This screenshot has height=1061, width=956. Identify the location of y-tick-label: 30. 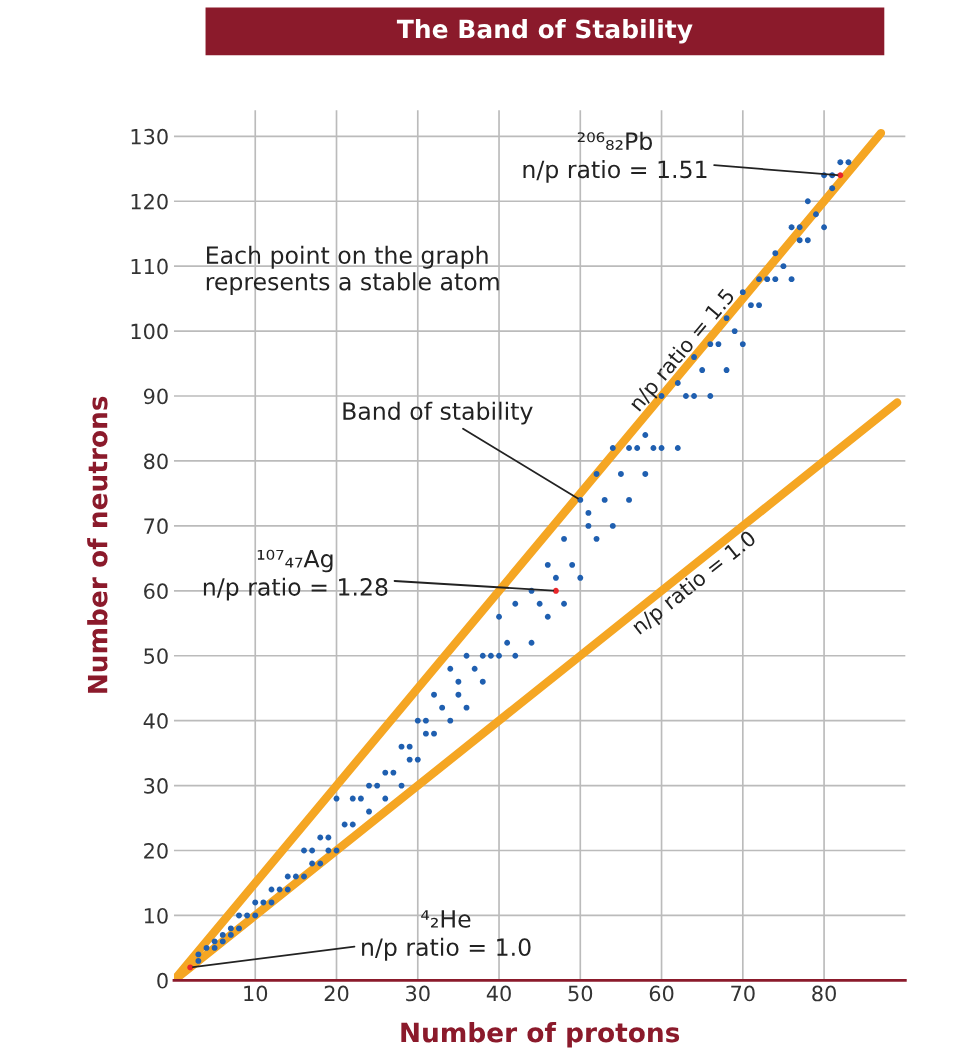
(156, 786).